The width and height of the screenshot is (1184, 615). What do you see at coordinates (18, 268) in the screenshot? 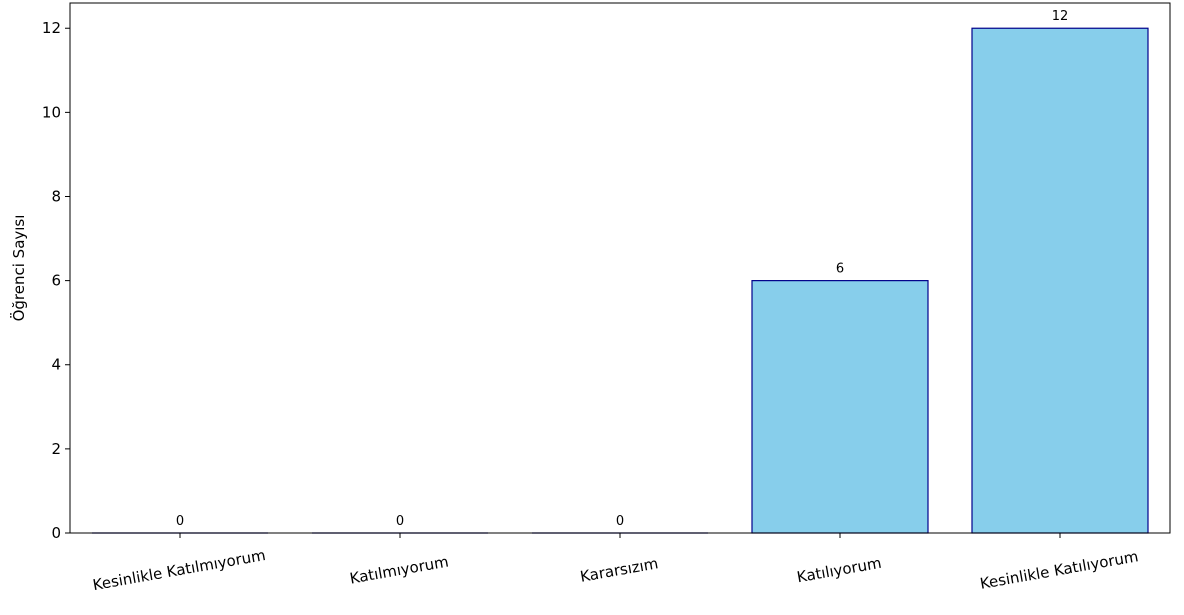
I see `y-axis-label: Öğrenci Sayısı` at bounding box center [18, 268].